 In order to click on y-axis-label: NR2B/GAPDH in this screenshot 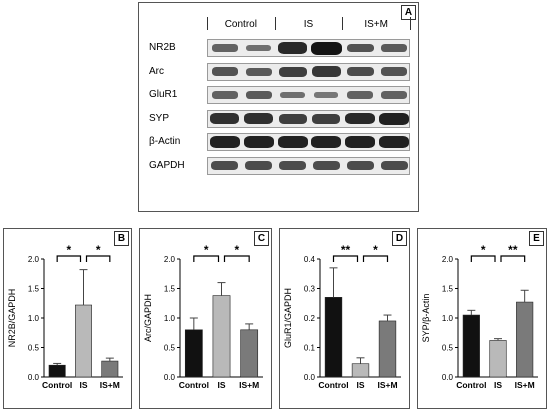, I will do `click(12, 318)`.